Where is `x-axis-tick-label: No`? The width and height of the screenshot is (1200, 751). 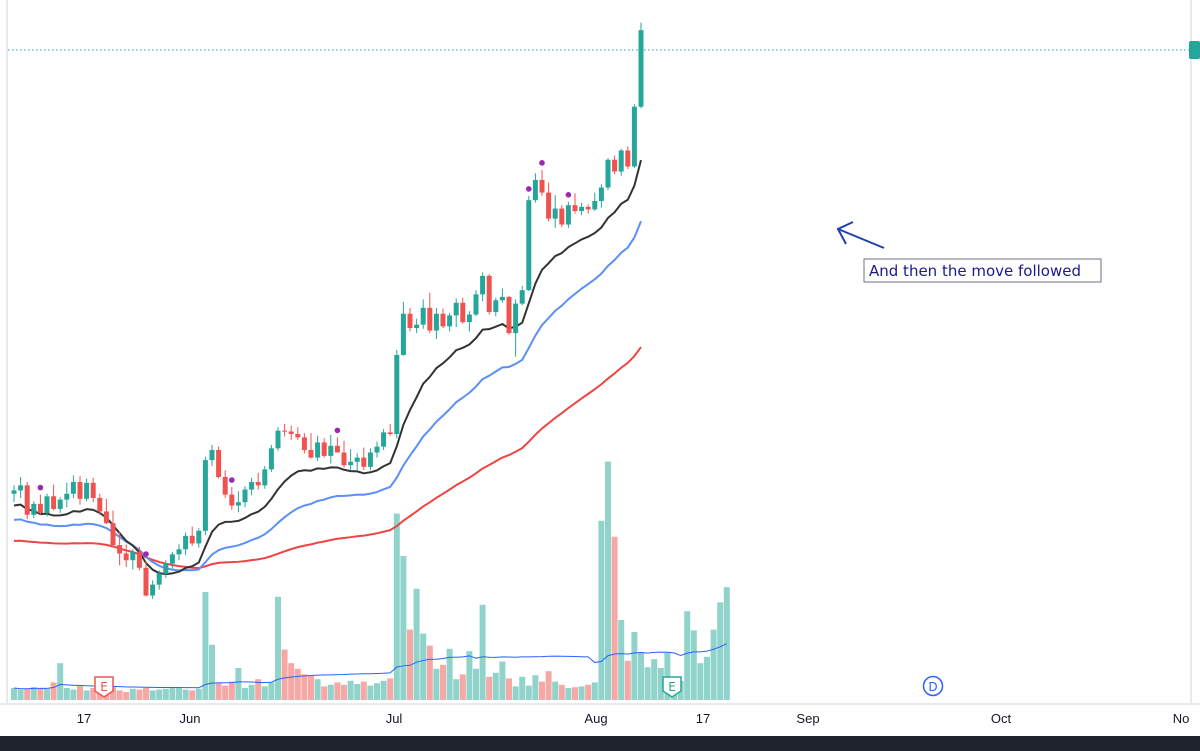
x-axis-tick-label: No is located at coordinates (1181, 718).